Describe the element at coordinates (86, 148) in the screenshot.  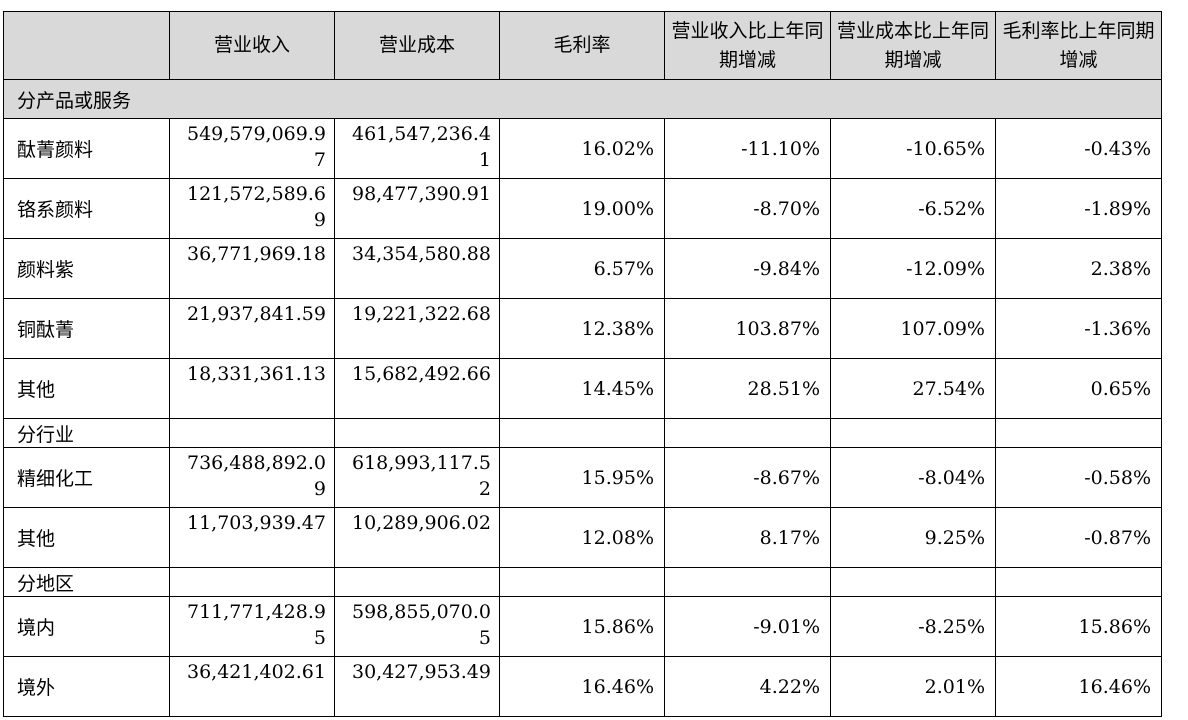
I see `row-label: 酞菁颜料` at that location.